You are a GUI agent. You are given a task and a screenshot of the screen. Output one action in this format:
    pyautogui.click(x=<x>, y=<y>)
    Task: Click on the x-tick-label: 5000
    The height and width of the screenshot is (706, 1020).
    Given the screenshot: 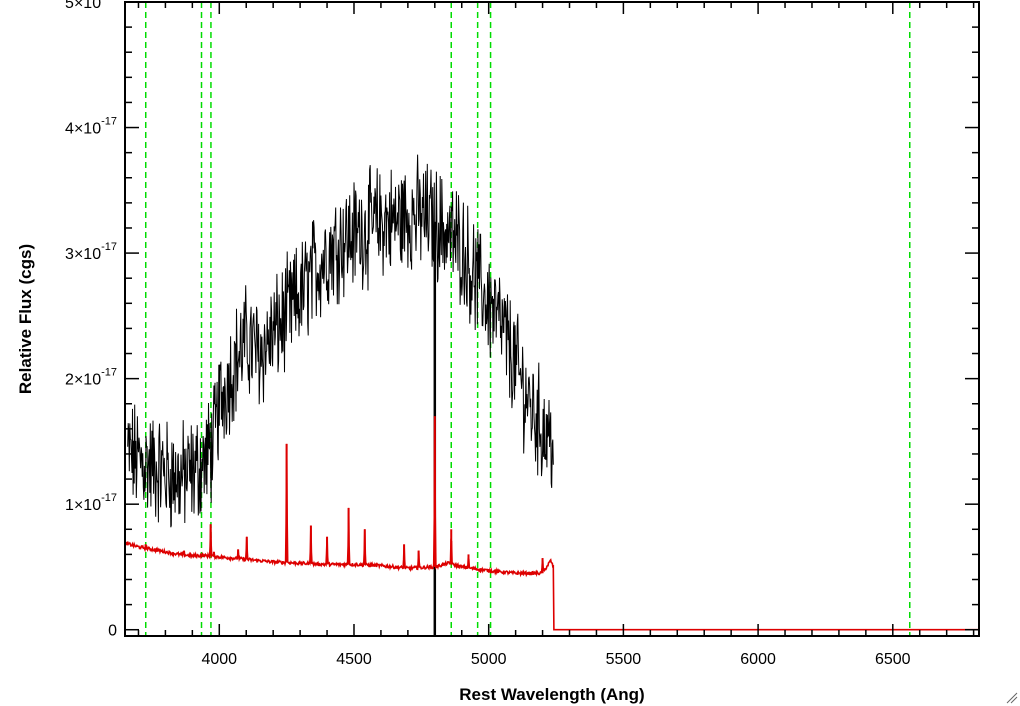 What is the action you would take?
    pyautogui.click(x=489, y=659)
    